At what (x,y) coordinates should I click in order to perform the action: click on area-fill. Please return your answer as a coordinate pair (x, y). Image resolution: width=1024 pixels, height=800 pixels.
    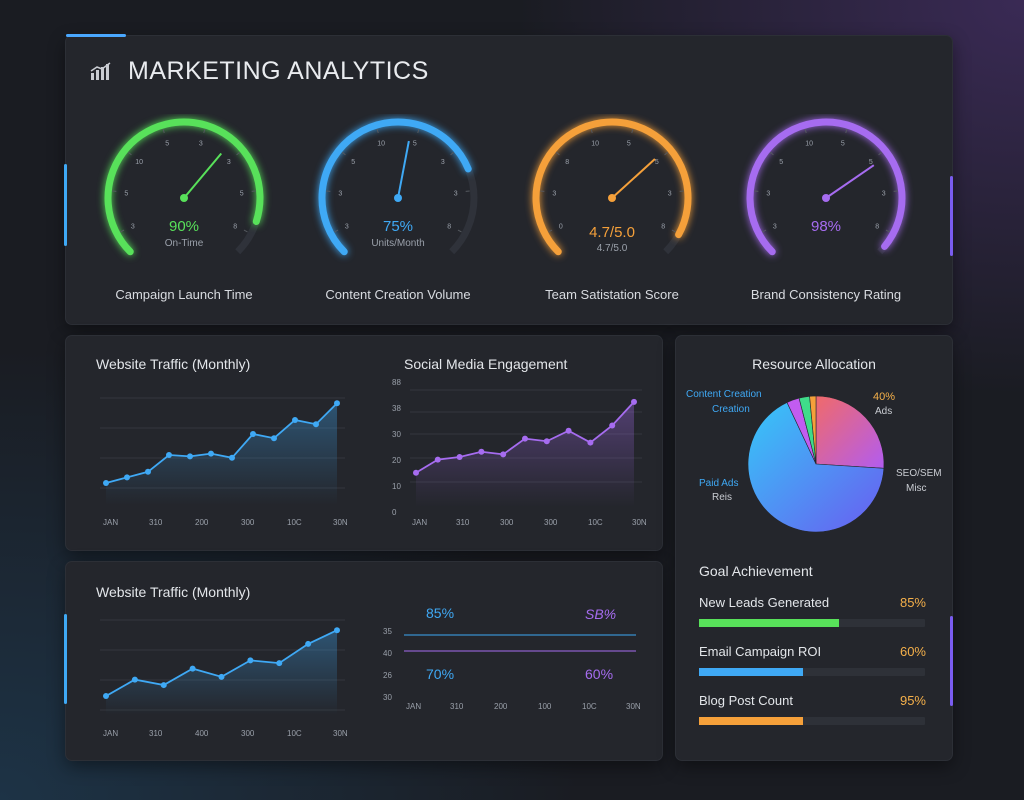
    Looking at the image, I should click on (221, 672).